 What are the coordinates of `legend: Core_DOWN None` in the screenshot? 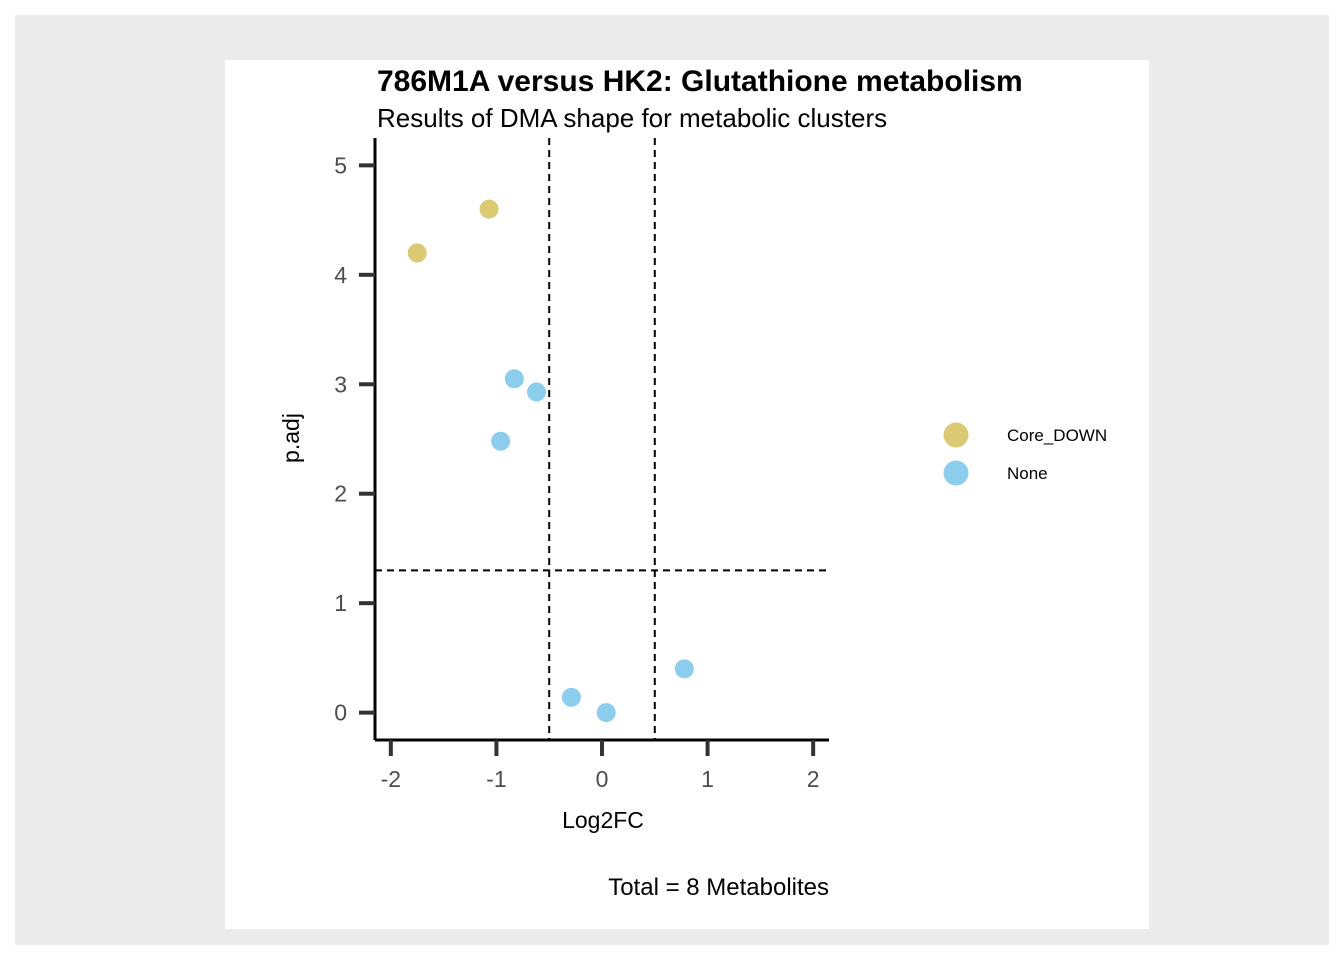 It's located at (1025, 454).